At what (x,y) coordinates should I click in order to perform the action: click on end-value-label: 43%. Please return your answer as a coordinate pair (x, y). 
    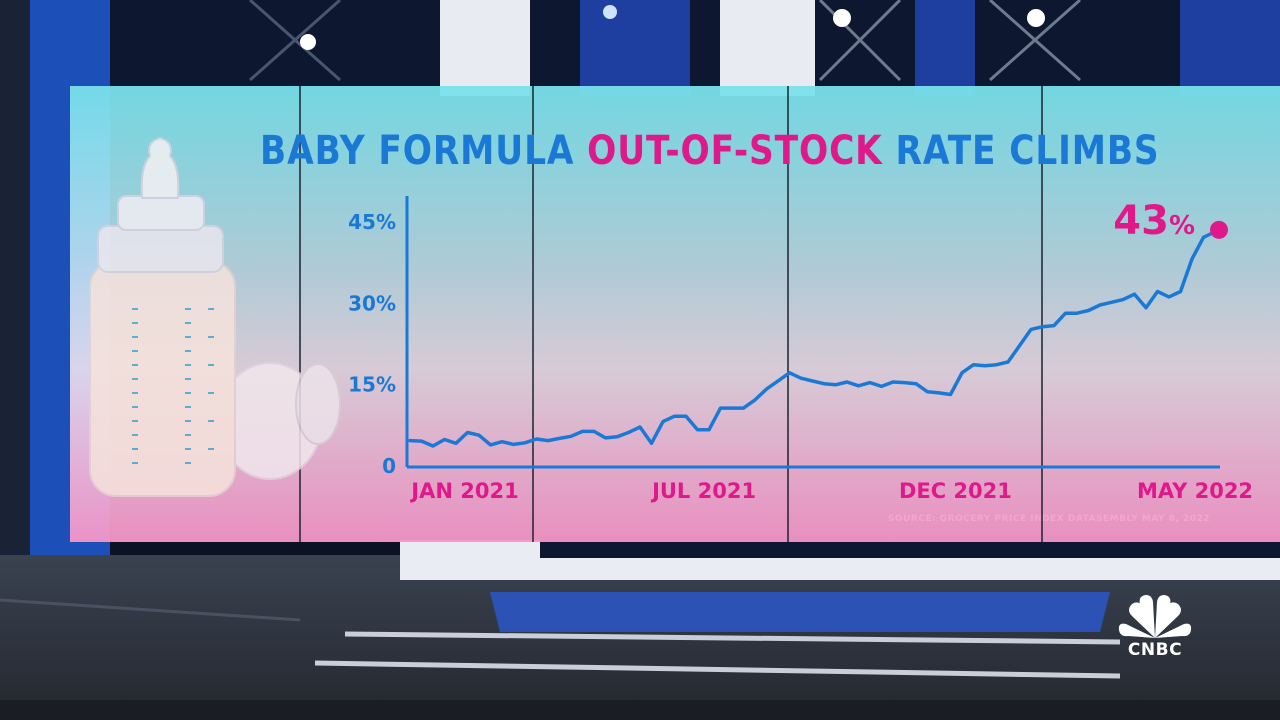
    Looking at the image, I should click on (1154, 221).